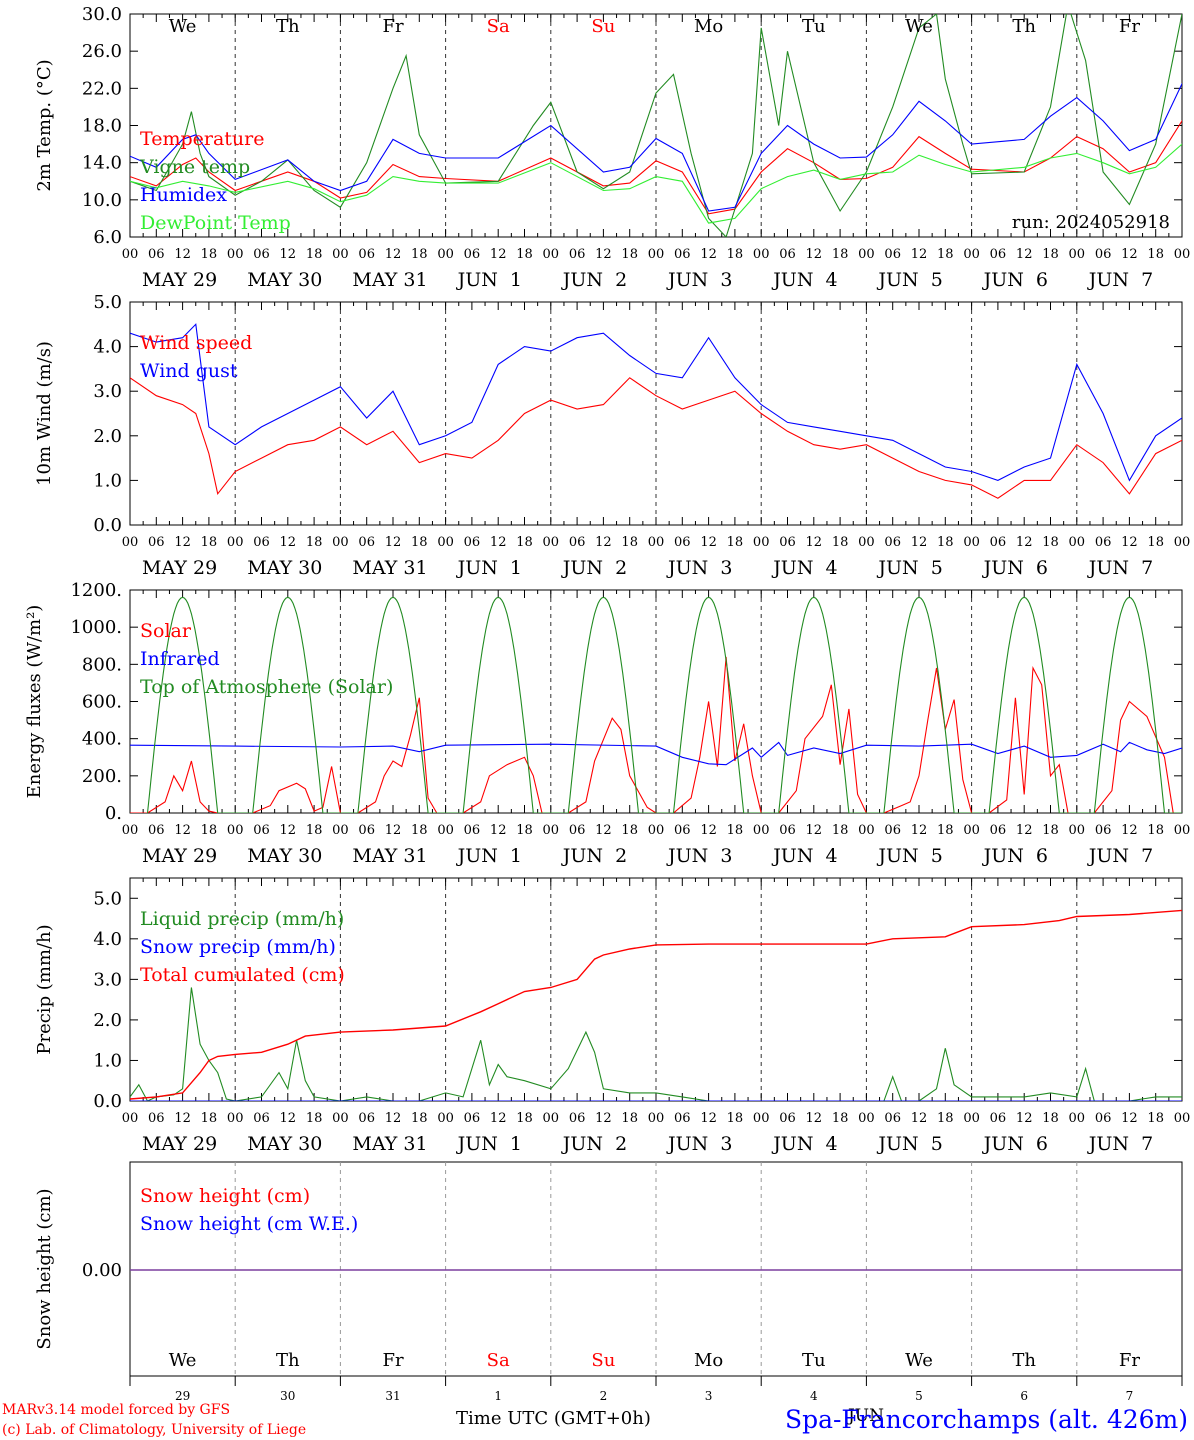 Image resolution: width=1194 pixels, height=1440 pixels. Describe the element at coordinates (709, 1396) in the screenshot. I see `day-number: 3` at that location.